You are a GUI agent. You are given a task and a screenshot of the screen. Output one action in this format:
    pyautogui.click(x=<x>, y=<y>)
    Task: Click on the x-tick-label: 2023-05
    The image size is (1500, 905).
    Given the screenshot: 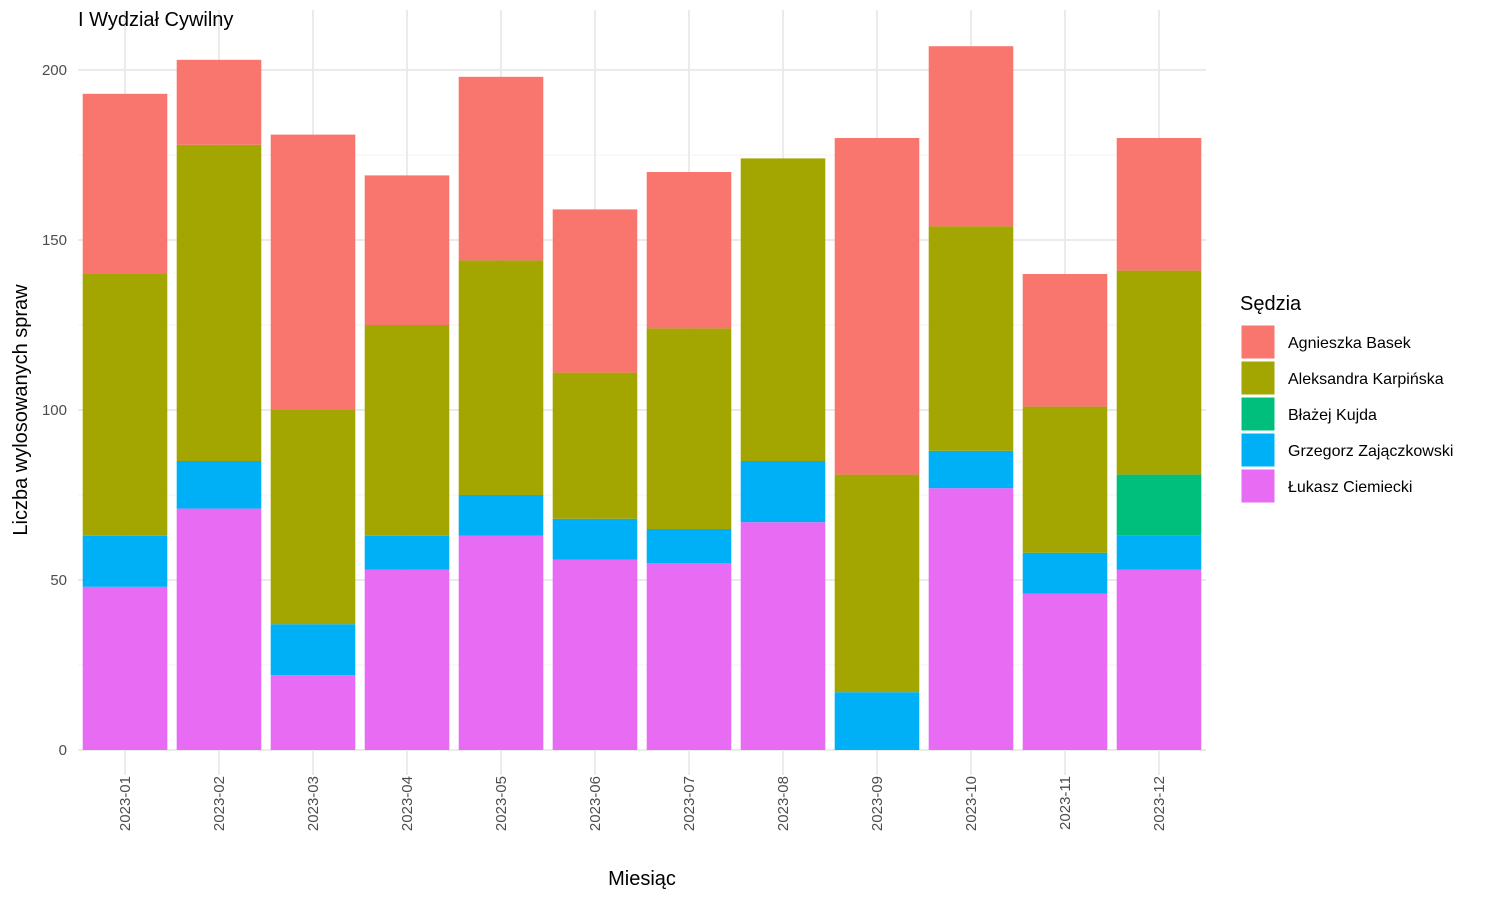 What is the action you would take?
    pyautogui.click(x=501, y=803)
    